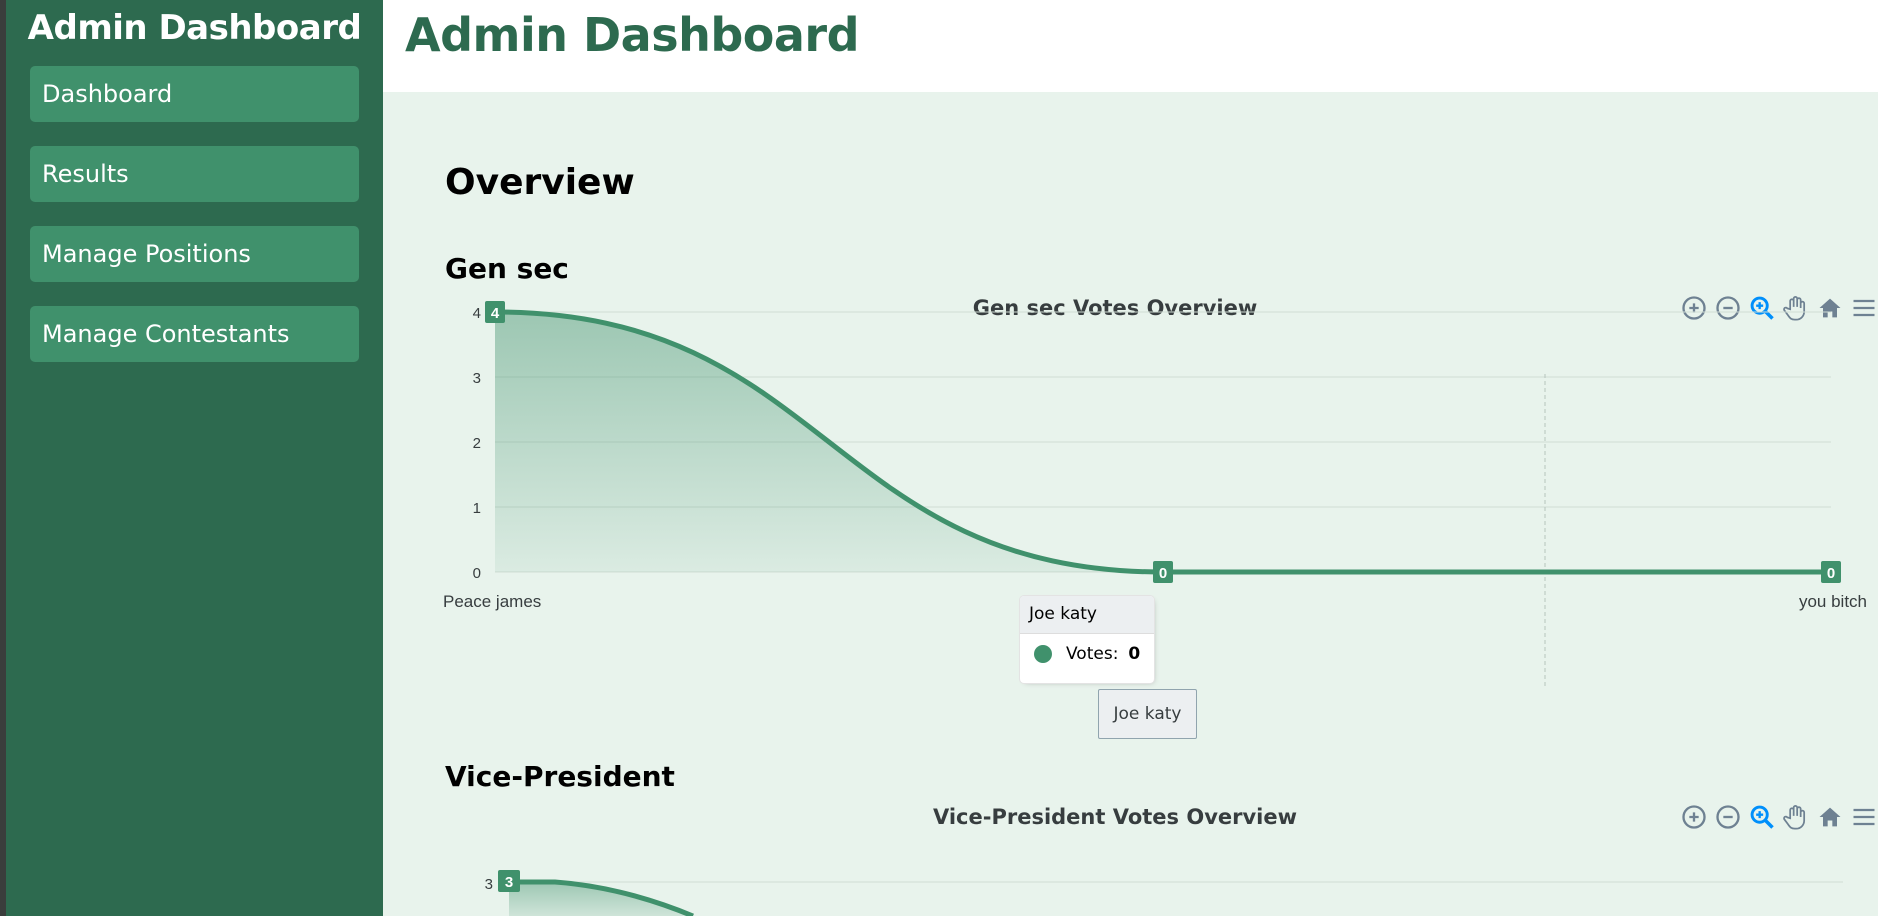 The height and width of the screenshot is (916, 1878). Describe the element at coordinates (194, 174) in the screenshot. I see `sidebar-item-results: Results` at that location.